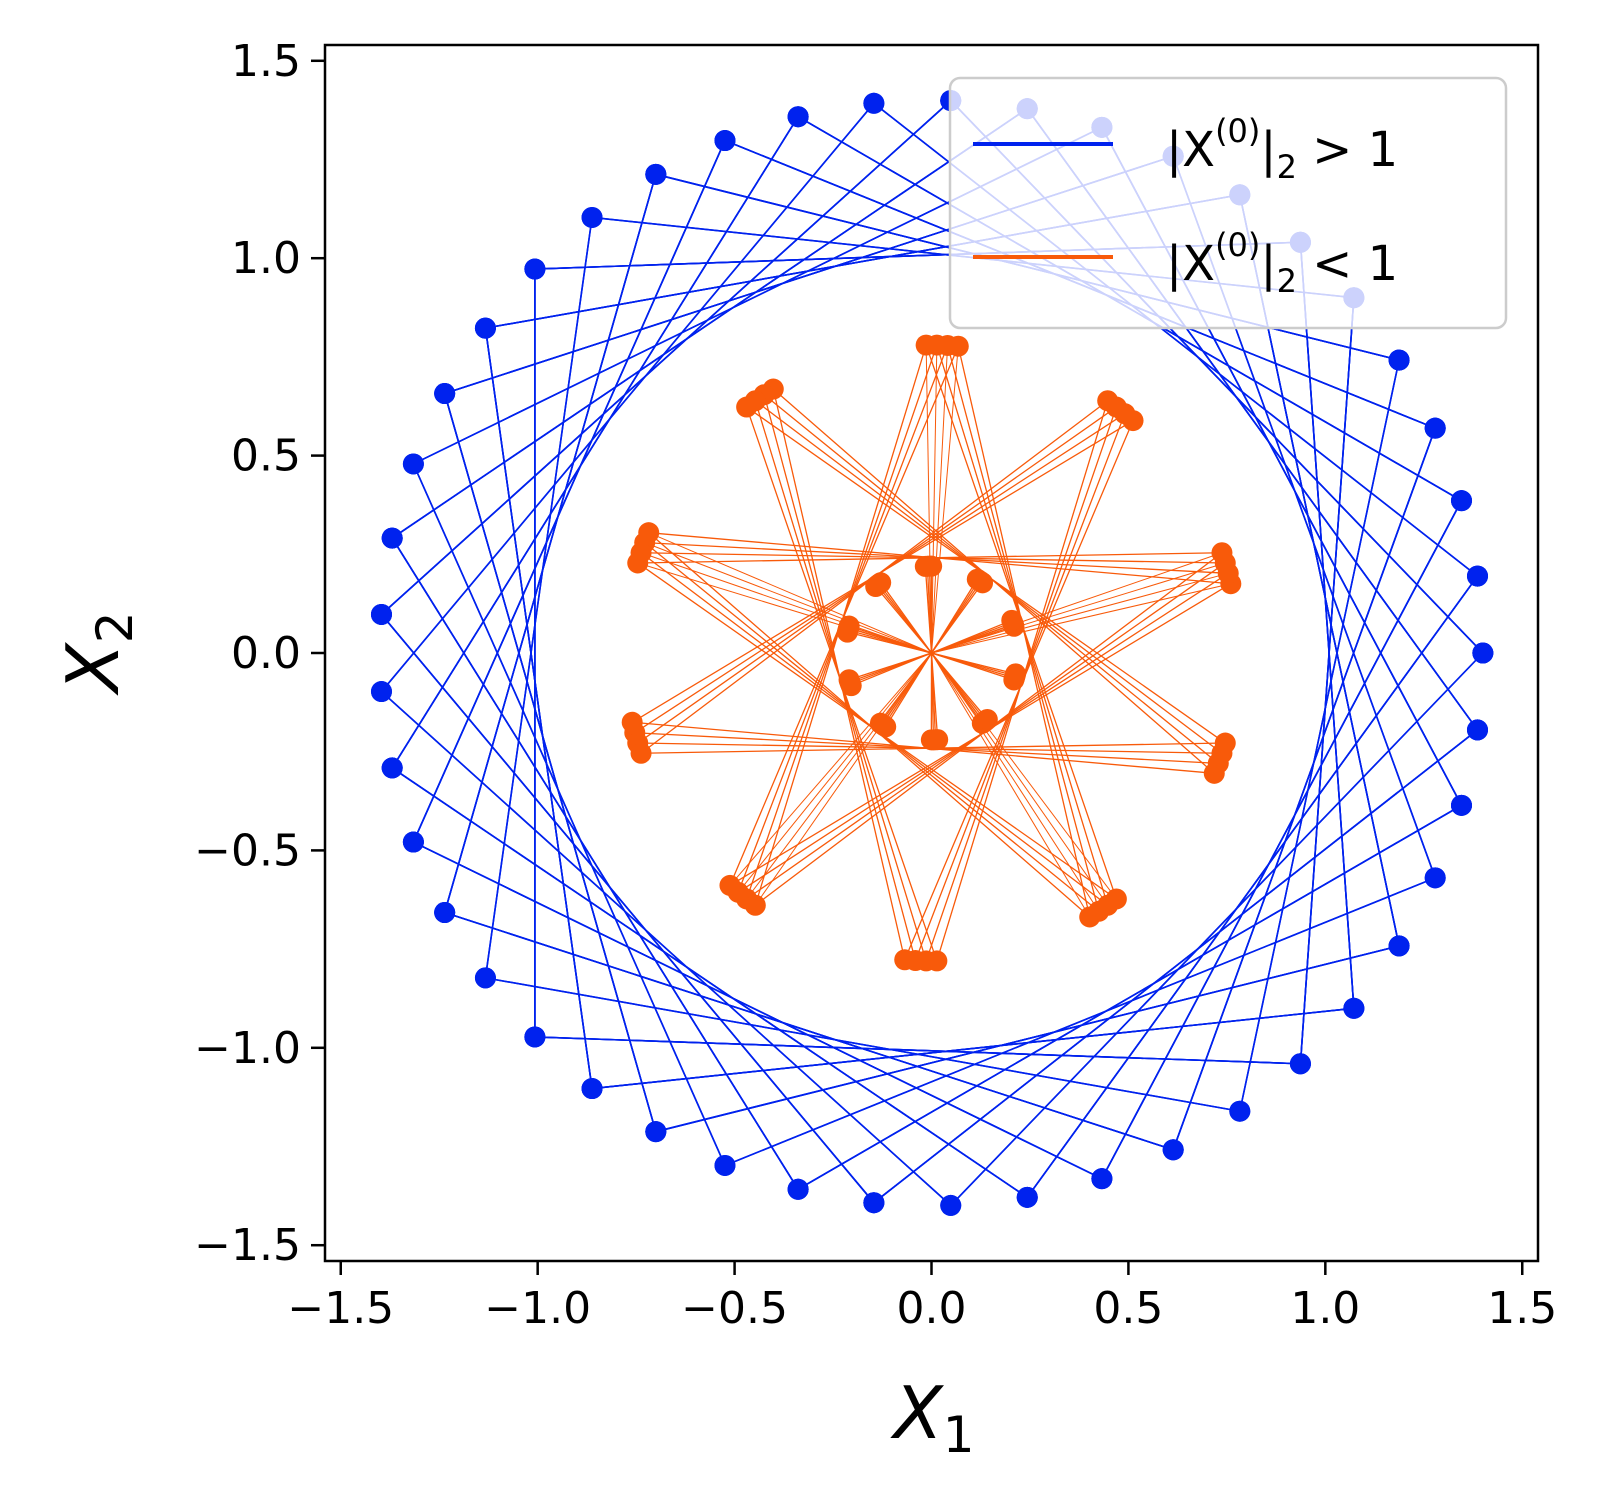 The width and height of the screenshot is (1600, 1495). Describe the element at coordinates (1282, 149) in the screenshot. I see `legend-label-blue: |X(0)|2 > 1` at that location.